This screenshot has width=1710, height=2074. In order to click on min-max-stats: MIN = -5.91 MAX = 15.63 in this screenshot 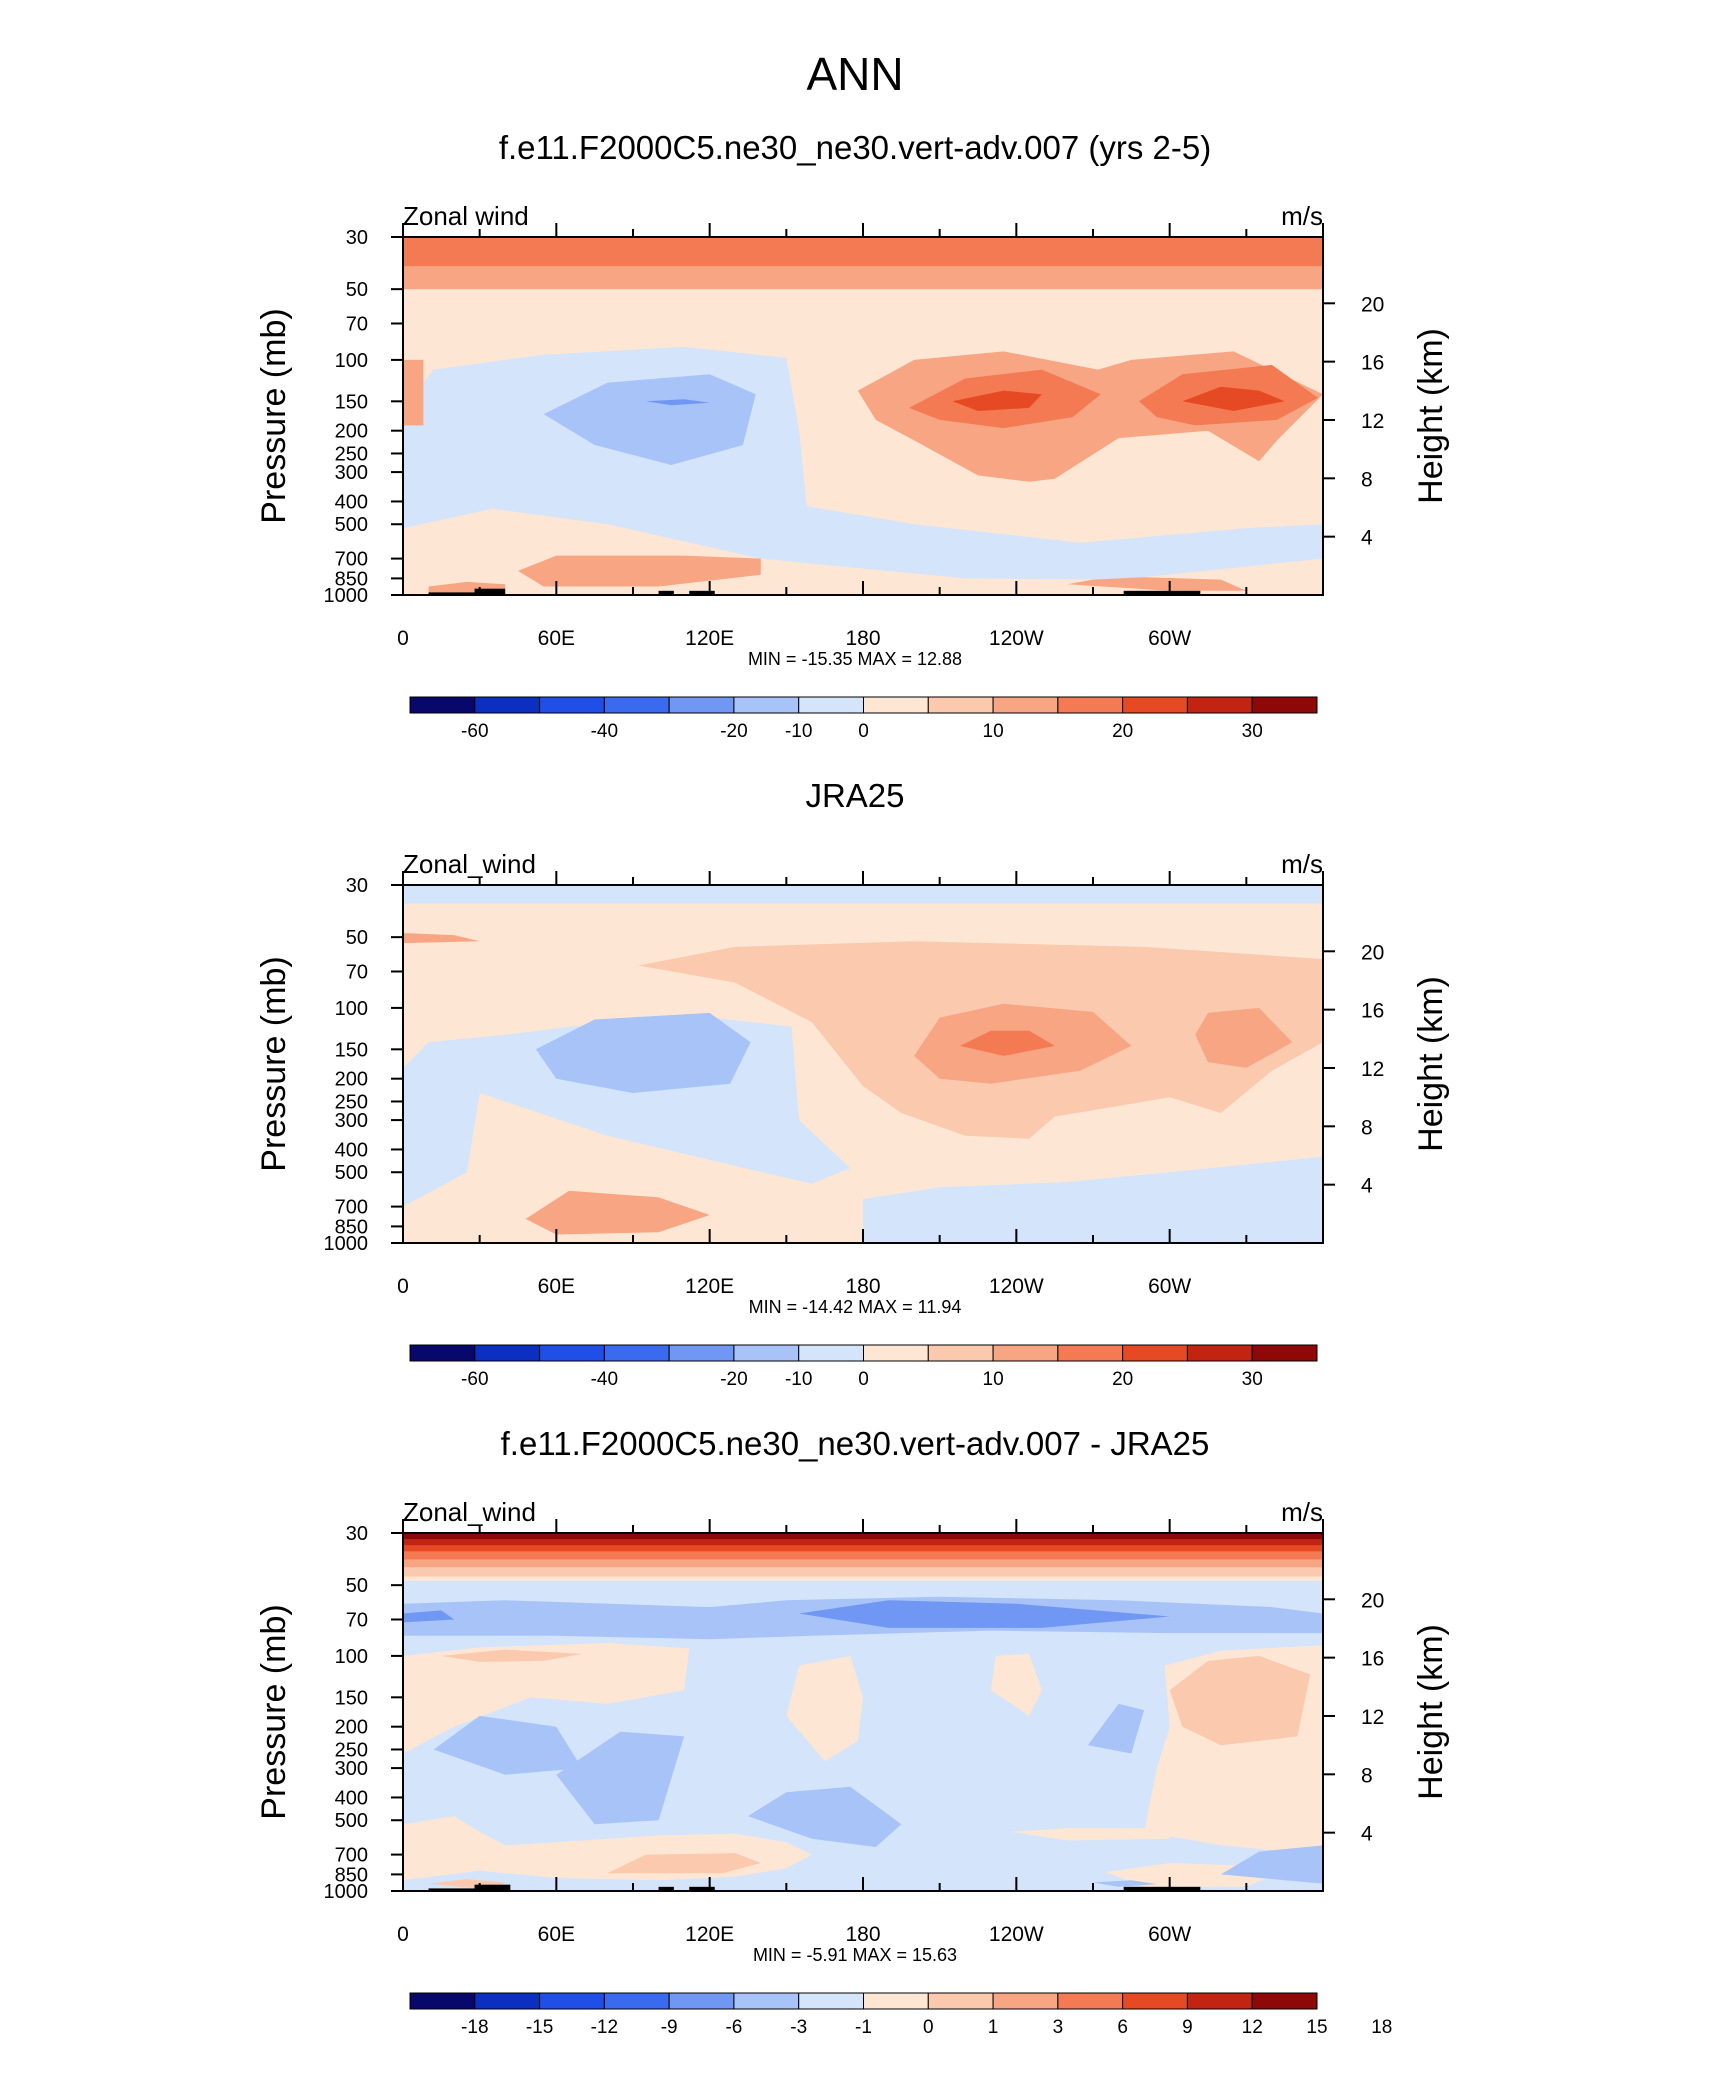, I will do `click(855, 1955)`.